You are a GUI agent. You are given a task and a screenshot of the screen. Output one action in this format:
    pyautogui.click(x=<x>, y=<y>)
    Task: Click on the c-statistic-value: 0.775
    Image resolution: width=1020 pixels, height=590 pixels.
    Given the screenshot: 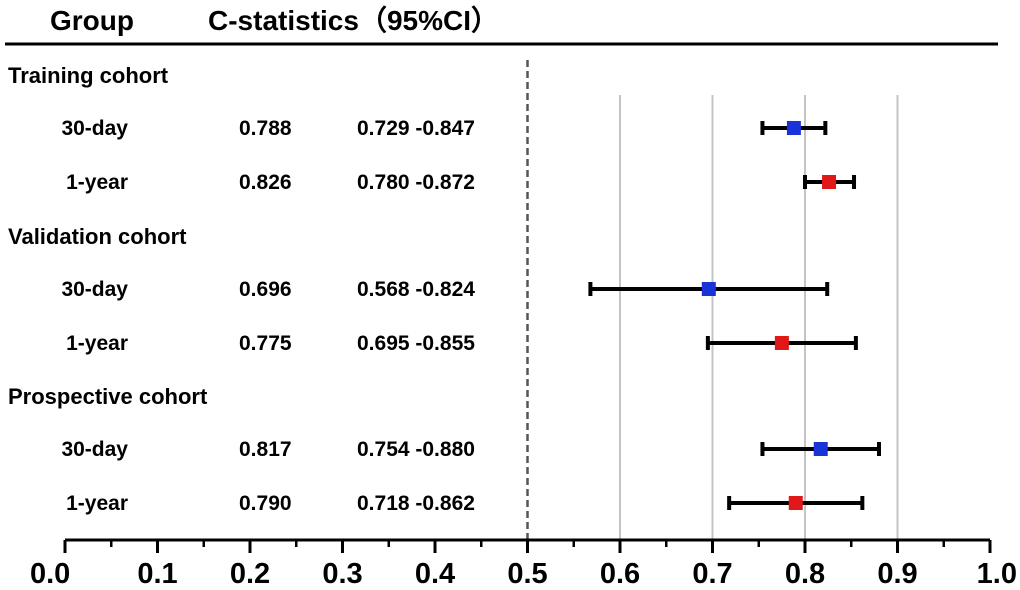 What is the action you would take?
    pyautogui.click(x=265, y=343)
    